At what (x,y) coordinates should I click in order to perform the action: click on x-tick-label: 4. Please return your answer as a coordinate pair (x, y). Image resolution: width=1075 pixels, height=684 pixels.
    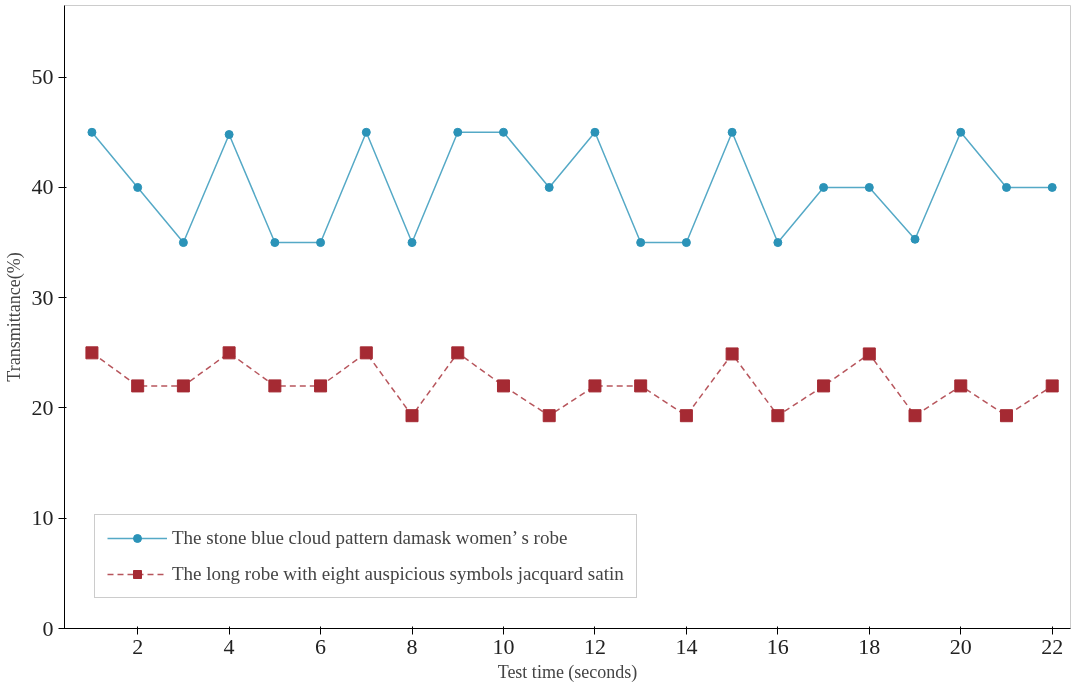
    Looking at the image, I should click on (229, 646).